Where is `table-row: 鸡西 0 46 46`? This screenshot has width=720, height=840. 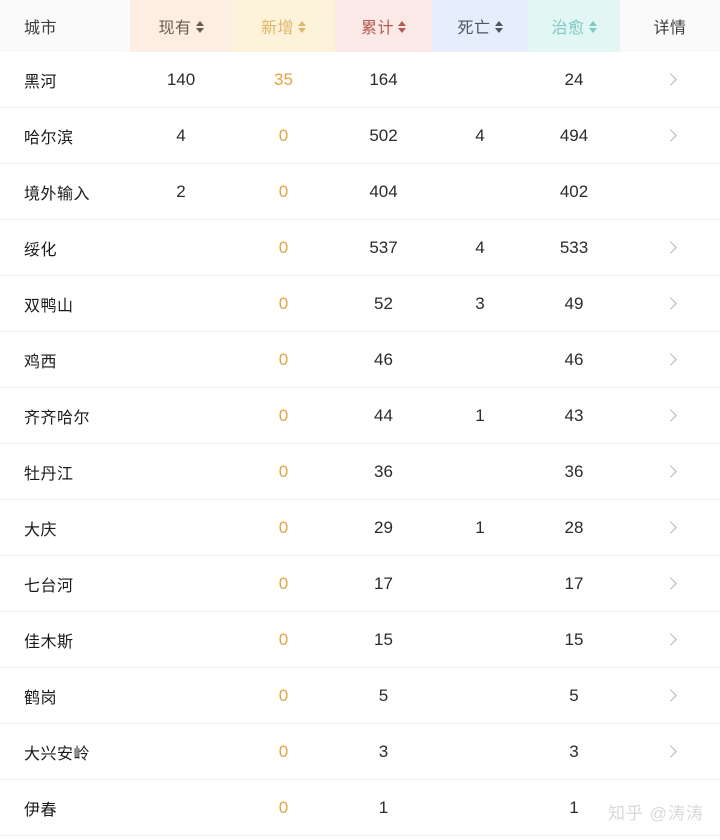
table-row: 鸡西 0 46 46 is located at coordinates (360, 360).